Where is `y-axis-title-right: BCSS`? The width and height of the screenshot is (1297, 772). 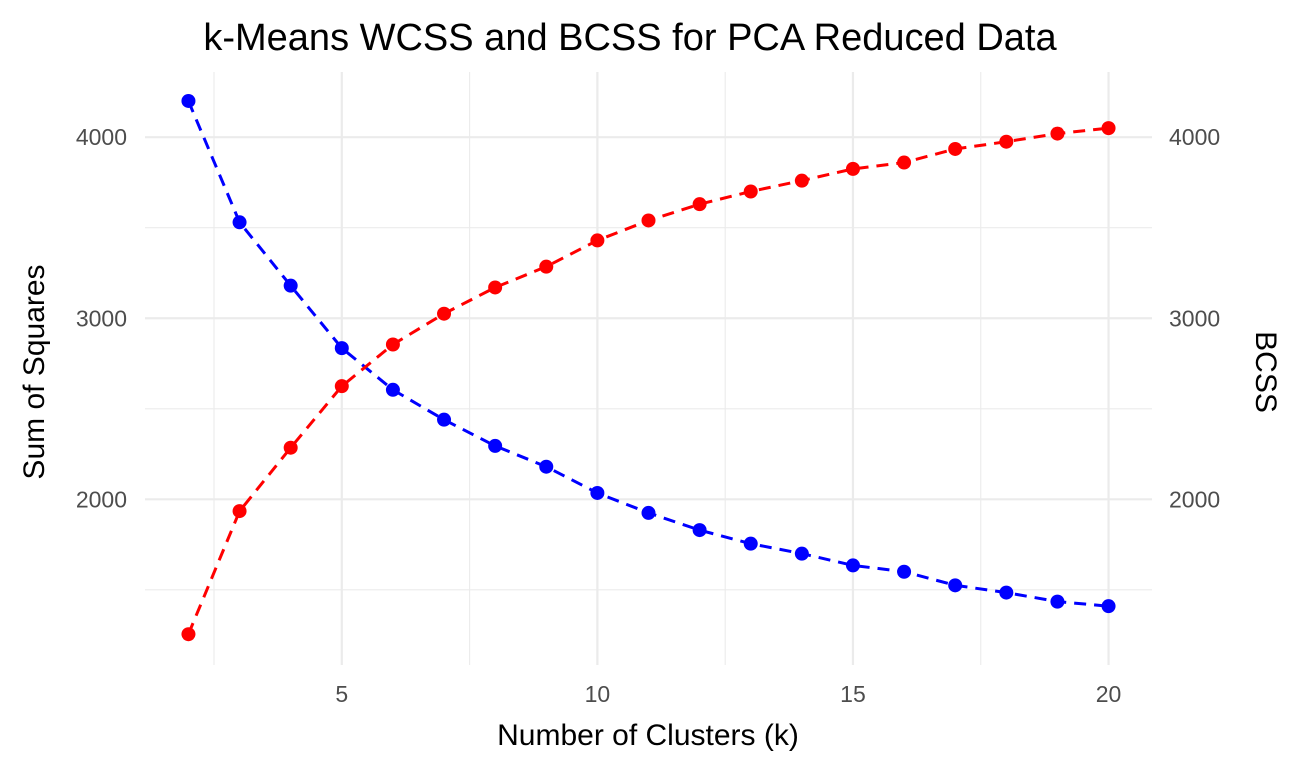 y-axis-title-right: BCSS is located at coordinates (1265, 372).